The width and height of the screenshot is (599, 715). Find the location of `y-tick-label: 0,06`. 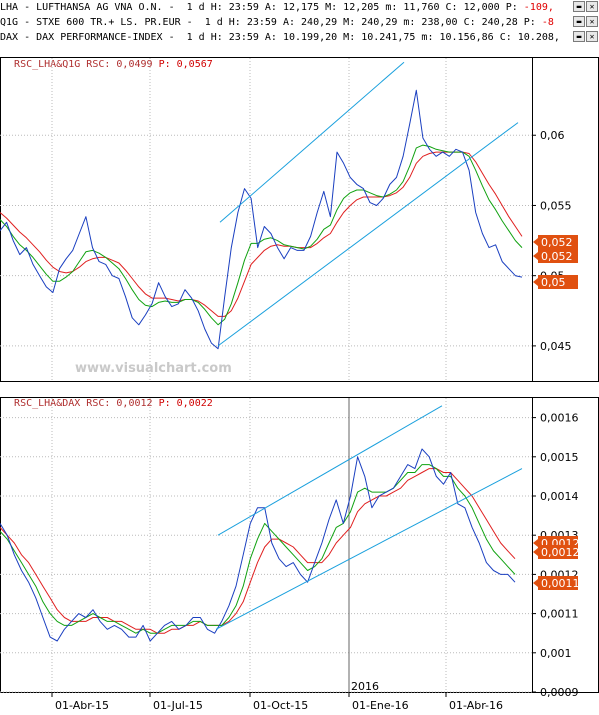

y-tick-label: 0,06 is located at coordinates (552, 135).